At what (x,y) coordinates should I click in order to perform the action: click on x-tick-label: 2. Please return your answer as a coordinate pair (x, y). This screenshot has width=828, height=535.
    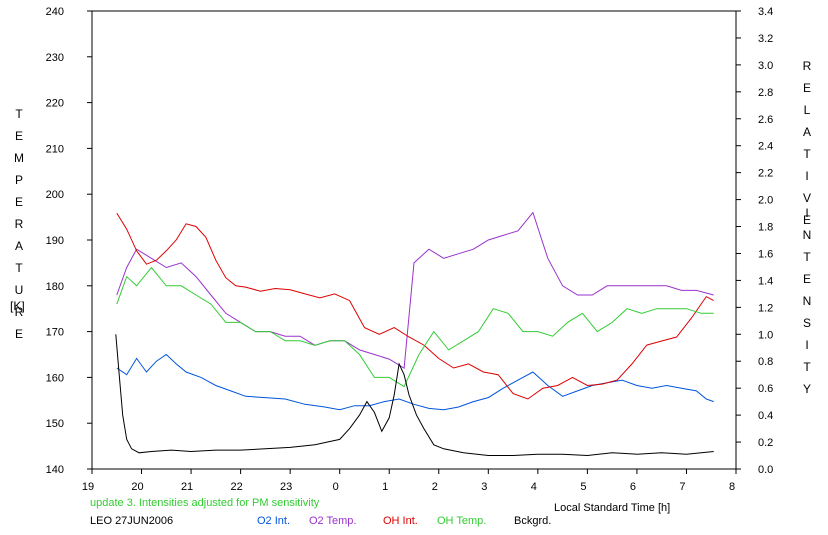
    Looking at the image, I should click on (435, 487).